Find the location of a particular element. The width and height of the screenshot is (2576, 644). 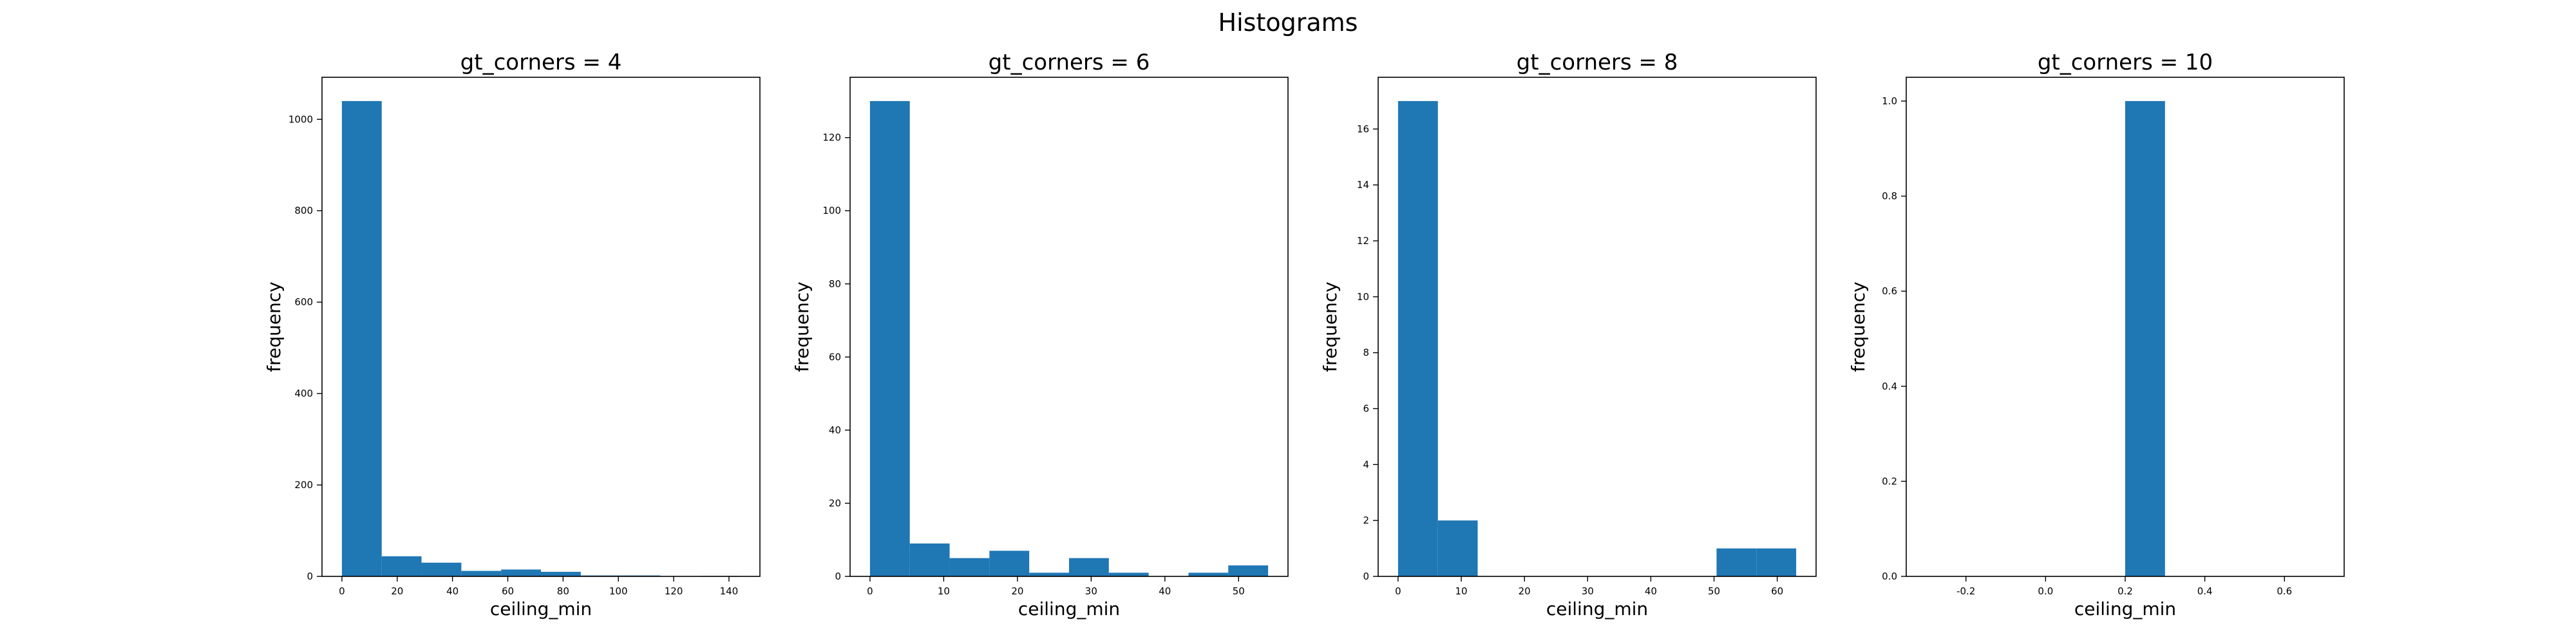

panel-title: gt_corners = 10 is located at coordinates (2125, 62).